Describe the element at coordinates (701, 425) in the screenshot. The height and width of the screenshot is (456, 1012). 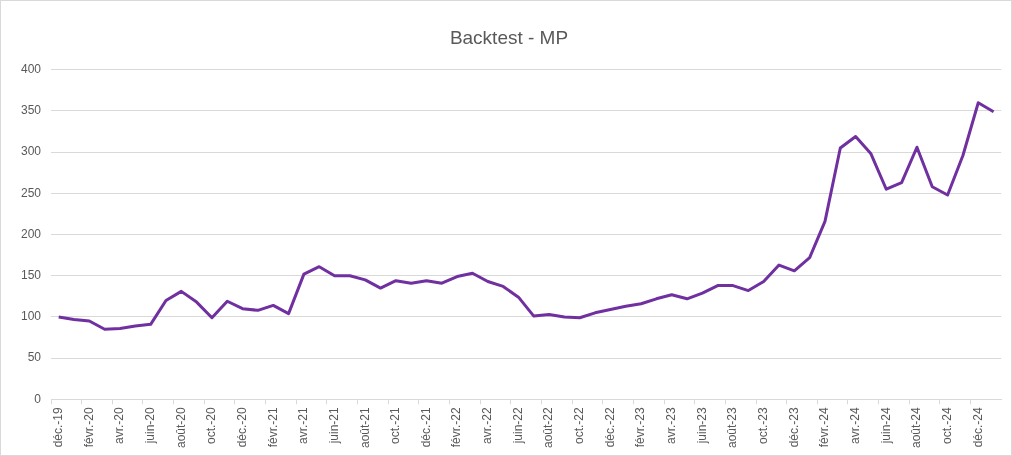
I see `x-tick-label: juin-23` at that location.